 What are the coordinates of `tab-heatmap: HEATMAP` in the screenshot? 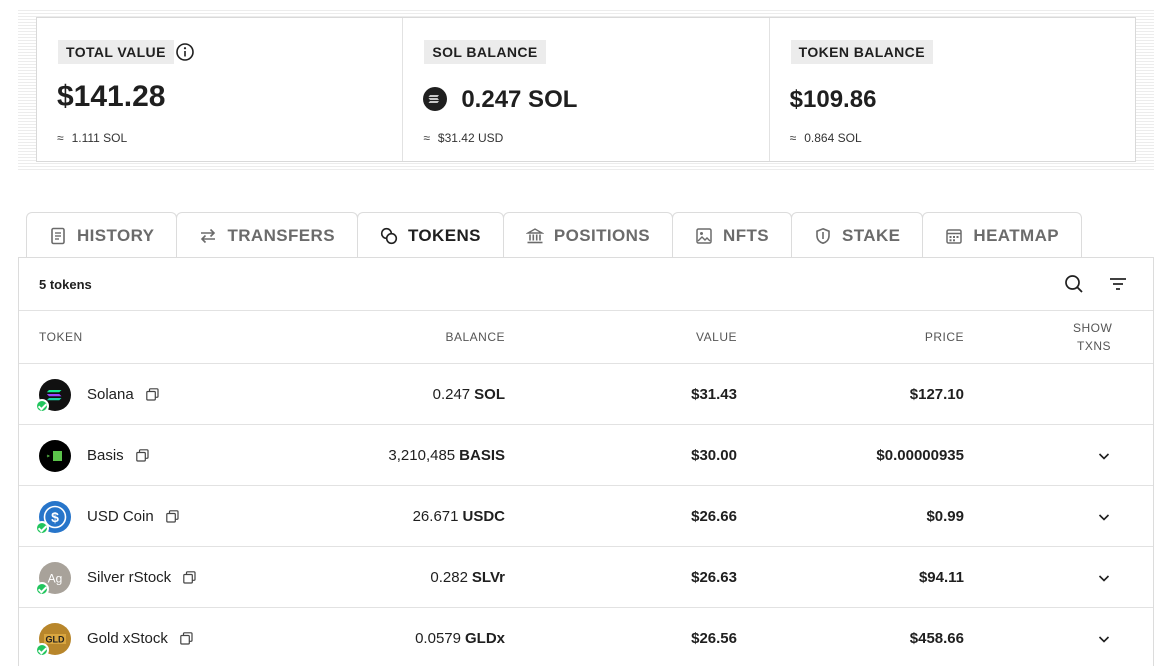 It's located at (1002, 235).